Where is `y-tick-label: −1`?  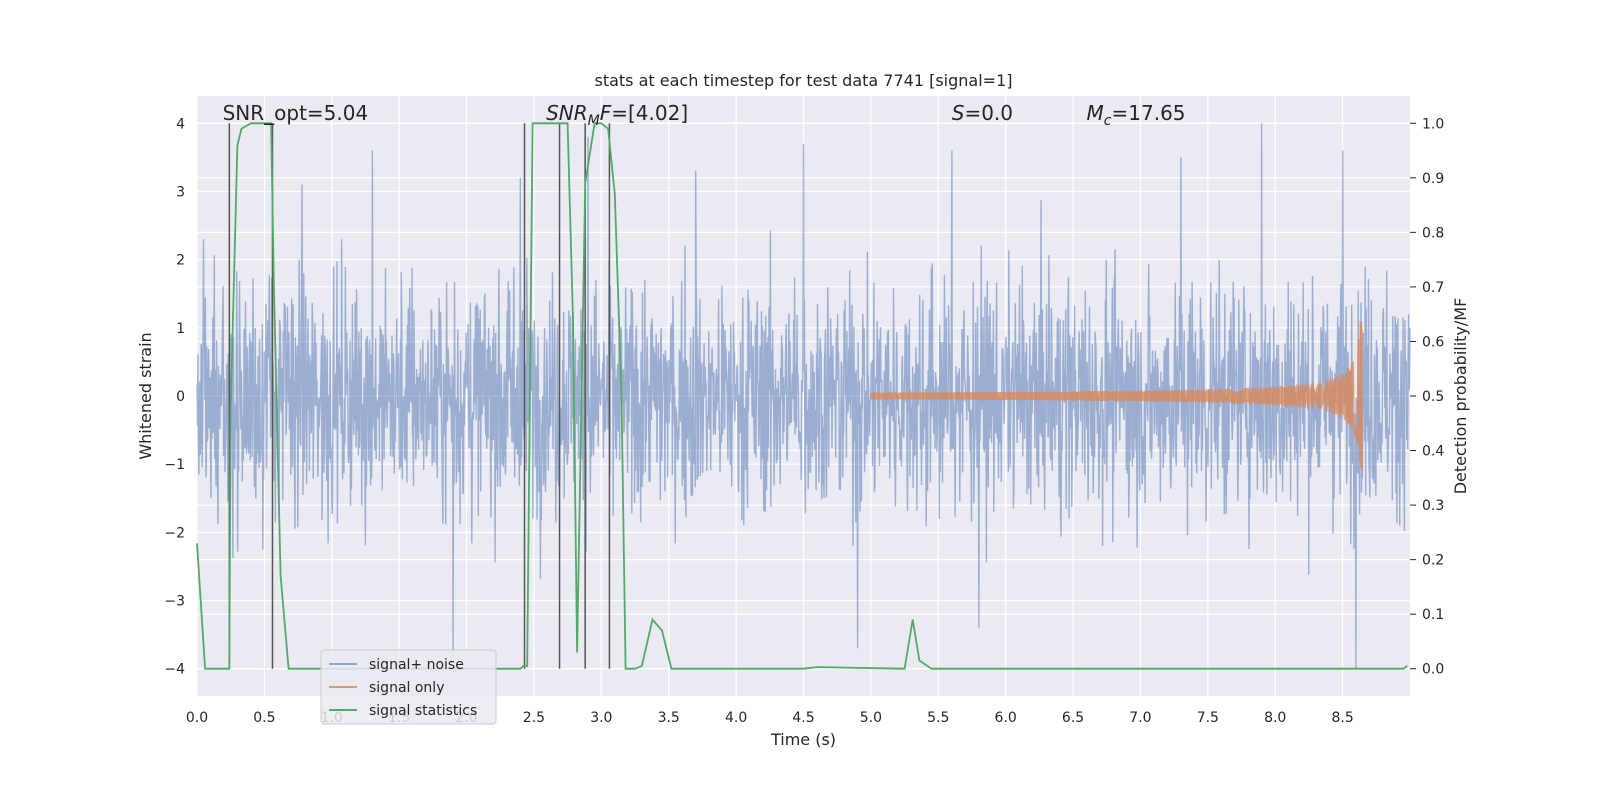
y-tick-label: −1 is located at coordinates (174, 465).